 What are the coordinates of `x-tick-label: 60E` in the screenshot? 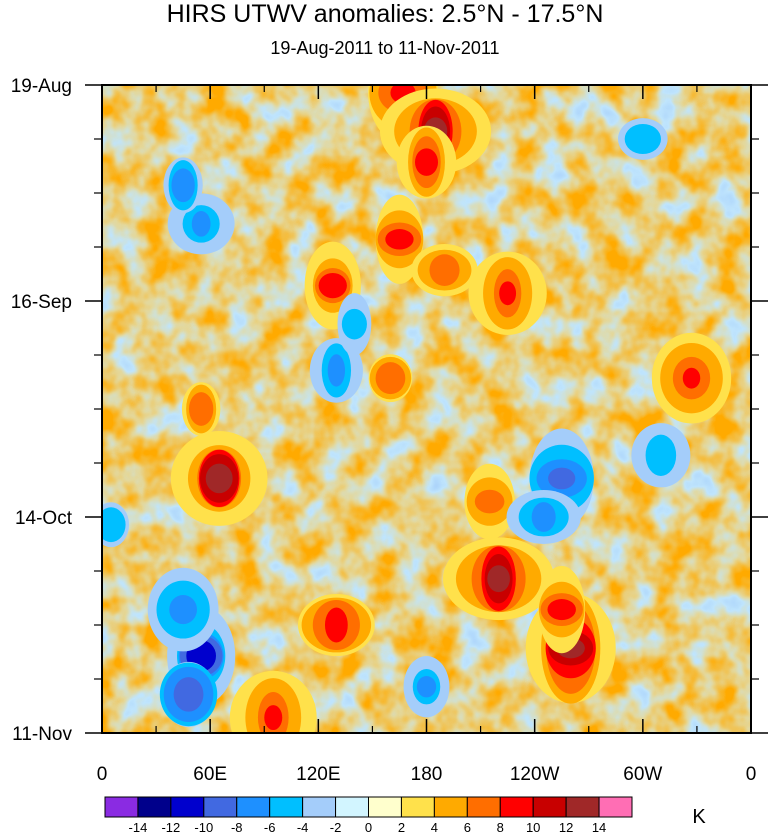 It's located at (210, 774).